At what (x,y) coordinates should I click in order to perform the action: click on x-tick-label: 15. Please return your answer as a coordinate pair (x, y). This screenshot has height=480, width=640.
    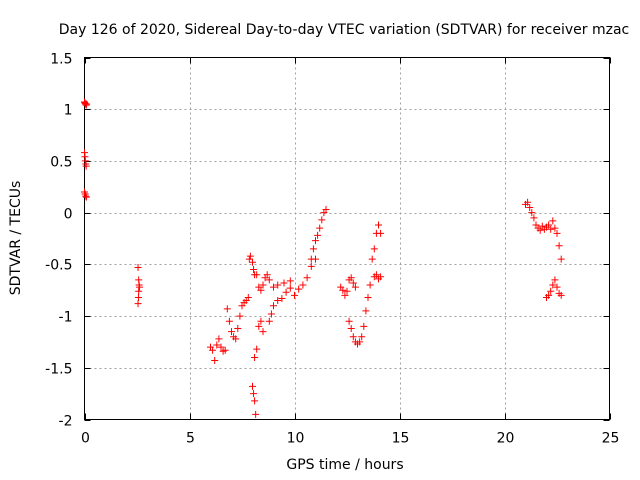
    Looking at the image, I should click on (401, 439).